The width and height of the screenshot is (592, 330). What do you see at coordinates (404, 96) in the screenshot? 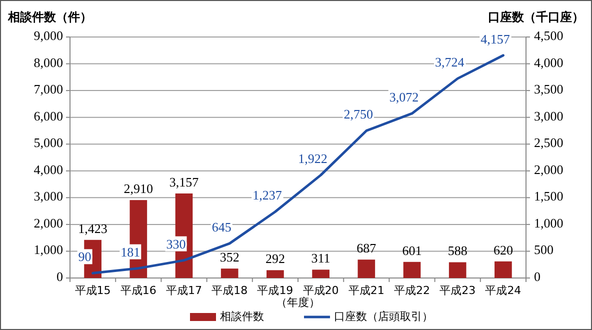
I see `data-label: 3,072` at bounding box center [404, 96].